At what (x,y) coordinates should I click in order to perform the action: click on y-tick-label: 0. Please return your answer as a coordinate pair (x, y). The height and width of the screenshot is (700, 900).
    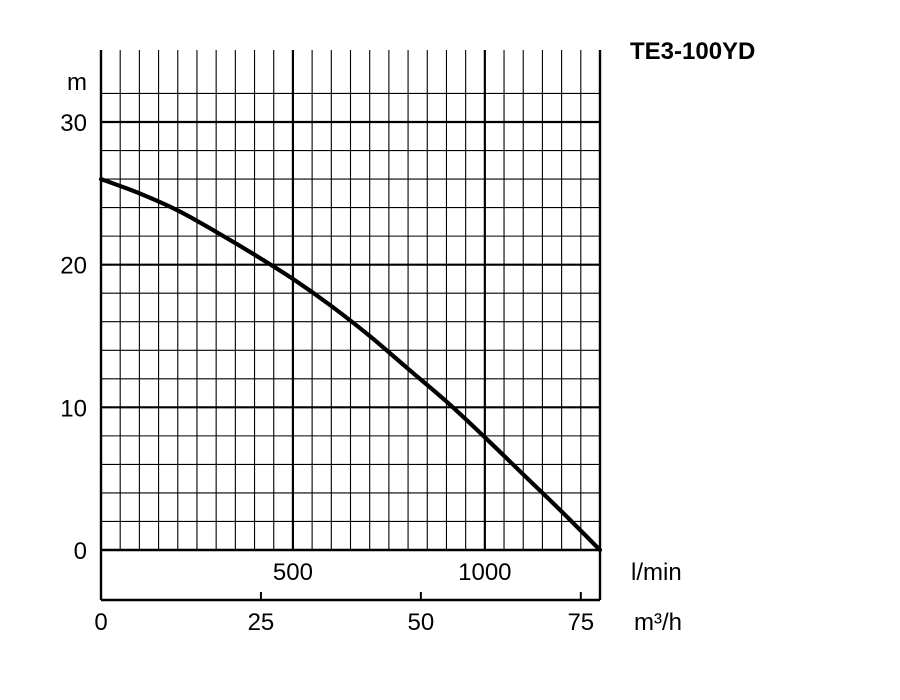
    Looking at the image, I should click on (80, 551).